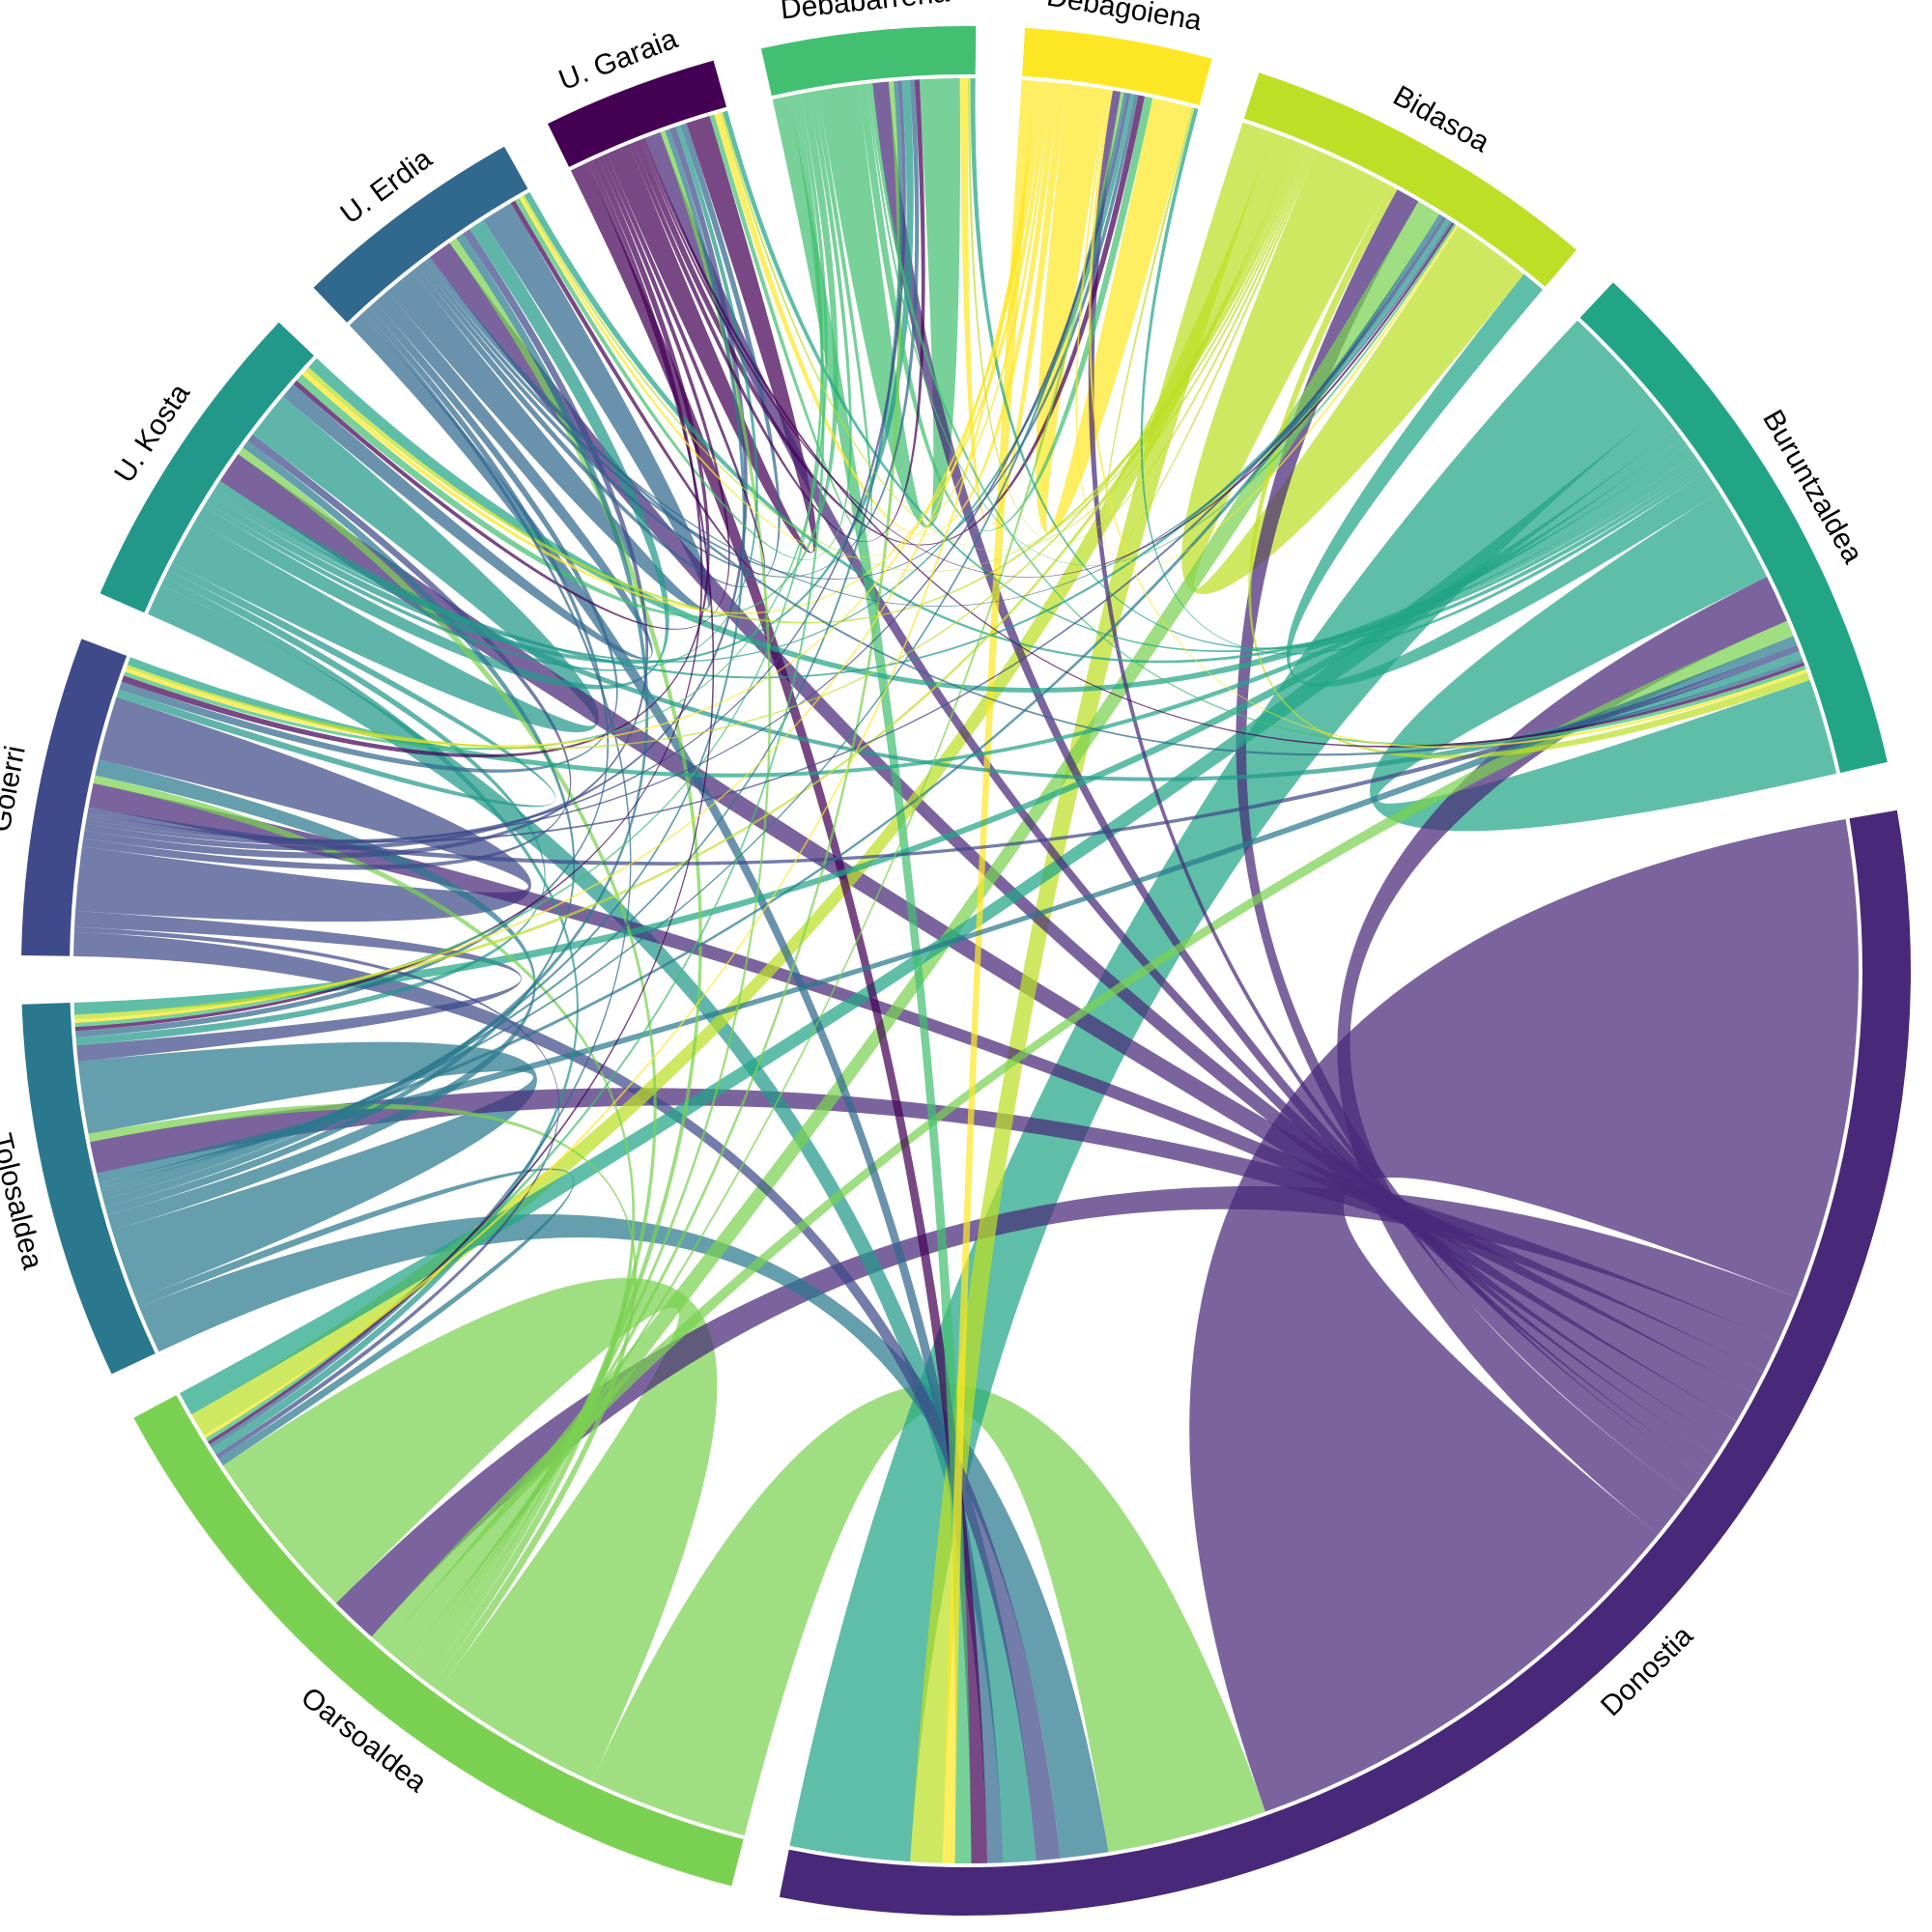 The height and width of the screenshot is (1932, 1932). I want to click on region-arc-u-garaia, so click(637, 113).